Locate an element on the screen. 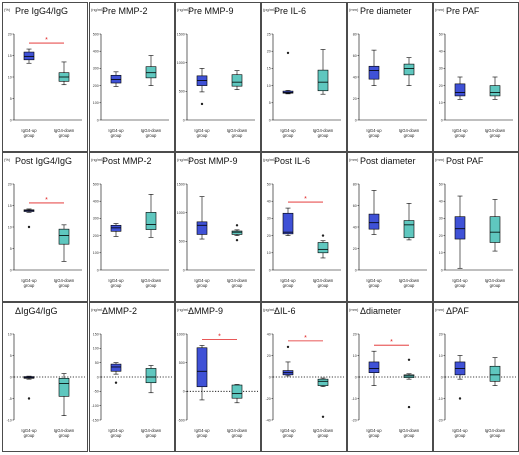 The height and width of the screenshot is (455, 519). y-tick-label: 15 is located at coordinates (10, 206).